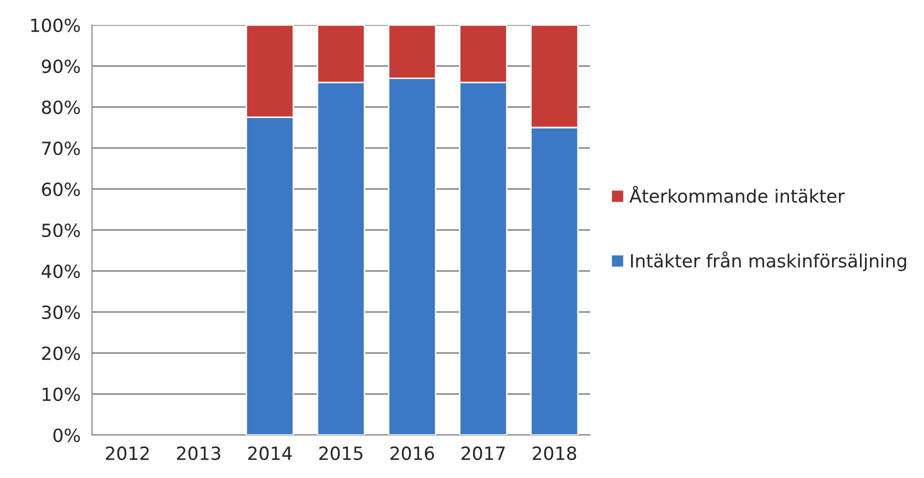  What do you see at coordinates (198, 453) in the screenshot?
I see `x-tick-label: 2013` at bounding box center [198, 453].